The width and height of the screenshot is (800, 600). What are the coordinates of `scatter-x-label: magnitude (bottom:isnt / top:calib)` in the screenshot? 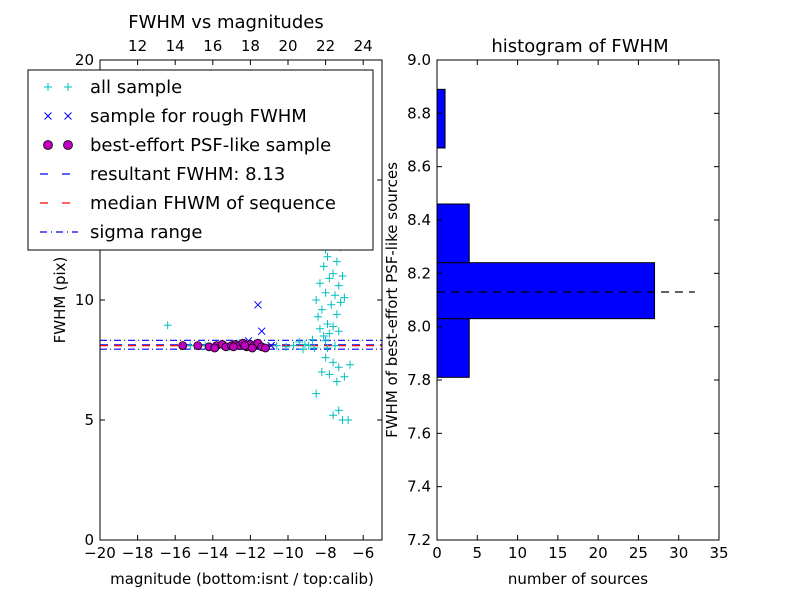 It's located at (242, 579).